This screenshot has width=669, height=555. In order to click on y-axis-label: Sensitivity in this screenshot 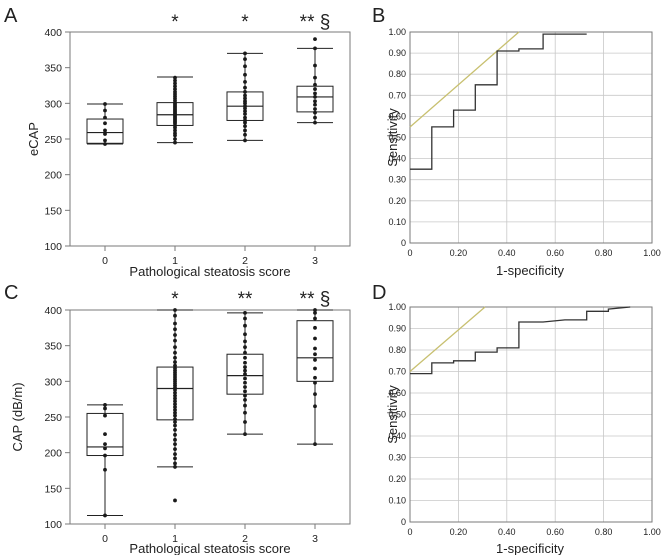, I will do `click(392, 137)`.